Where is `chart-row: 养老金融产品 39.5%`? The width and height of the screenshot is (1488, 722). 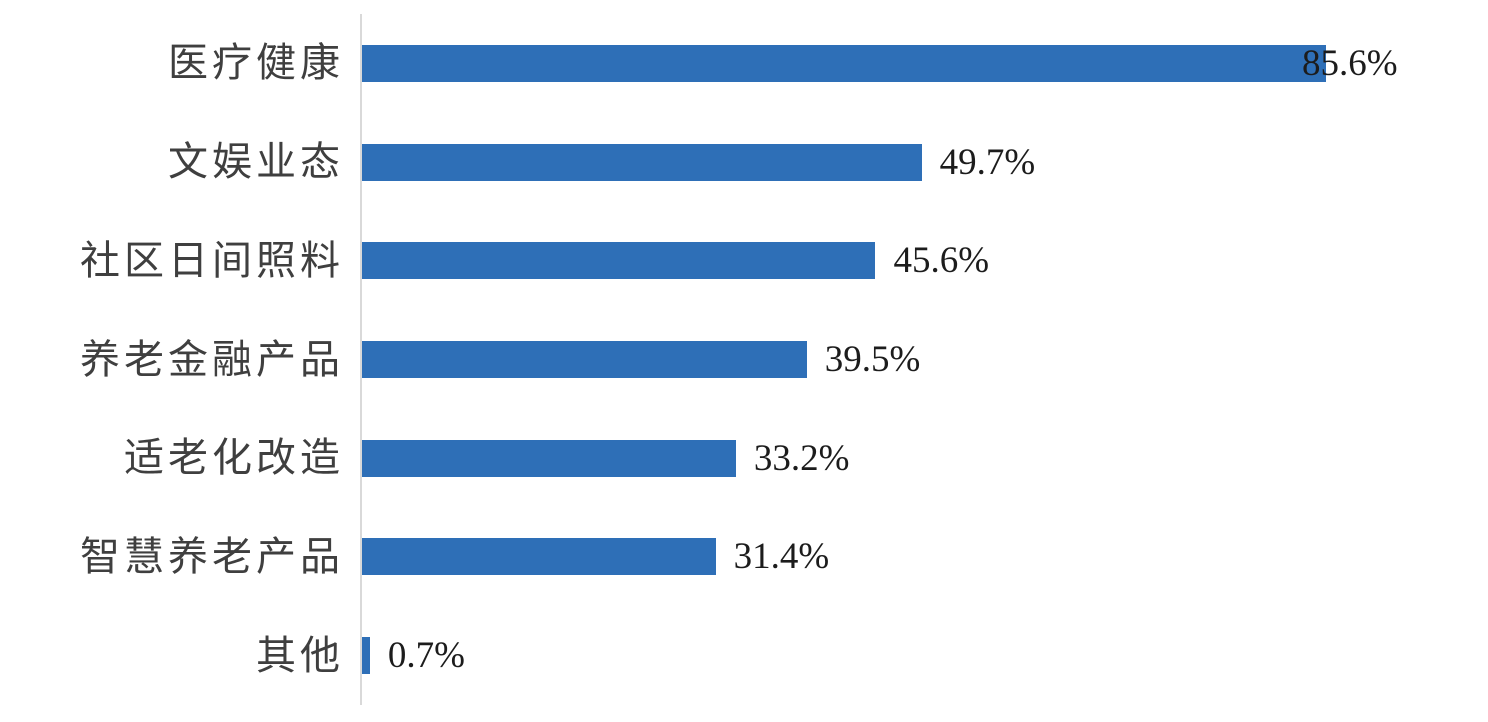
chart-row: 养老金融产品 39.5% is located at coordinates (744, 359).